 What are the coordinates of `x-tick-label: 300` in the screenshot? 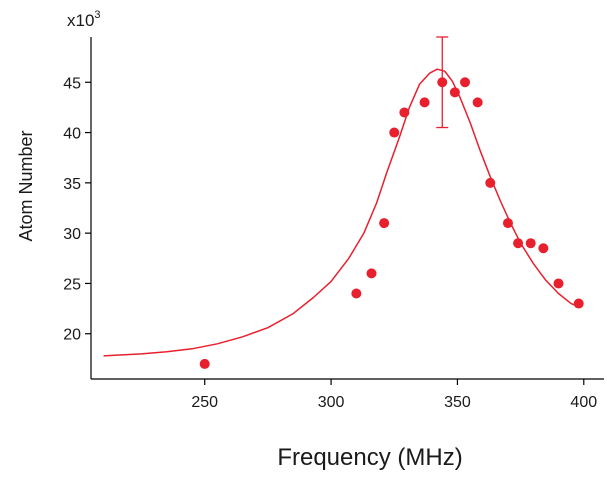 It's located at (331, 402).